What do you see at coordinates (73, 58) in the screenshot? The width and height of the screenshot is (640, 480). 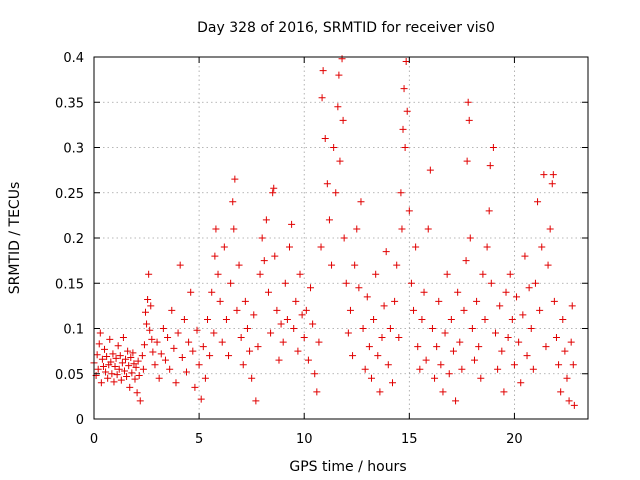 I see `y-tick-label: 0.4` at bounding box center [73, 58].